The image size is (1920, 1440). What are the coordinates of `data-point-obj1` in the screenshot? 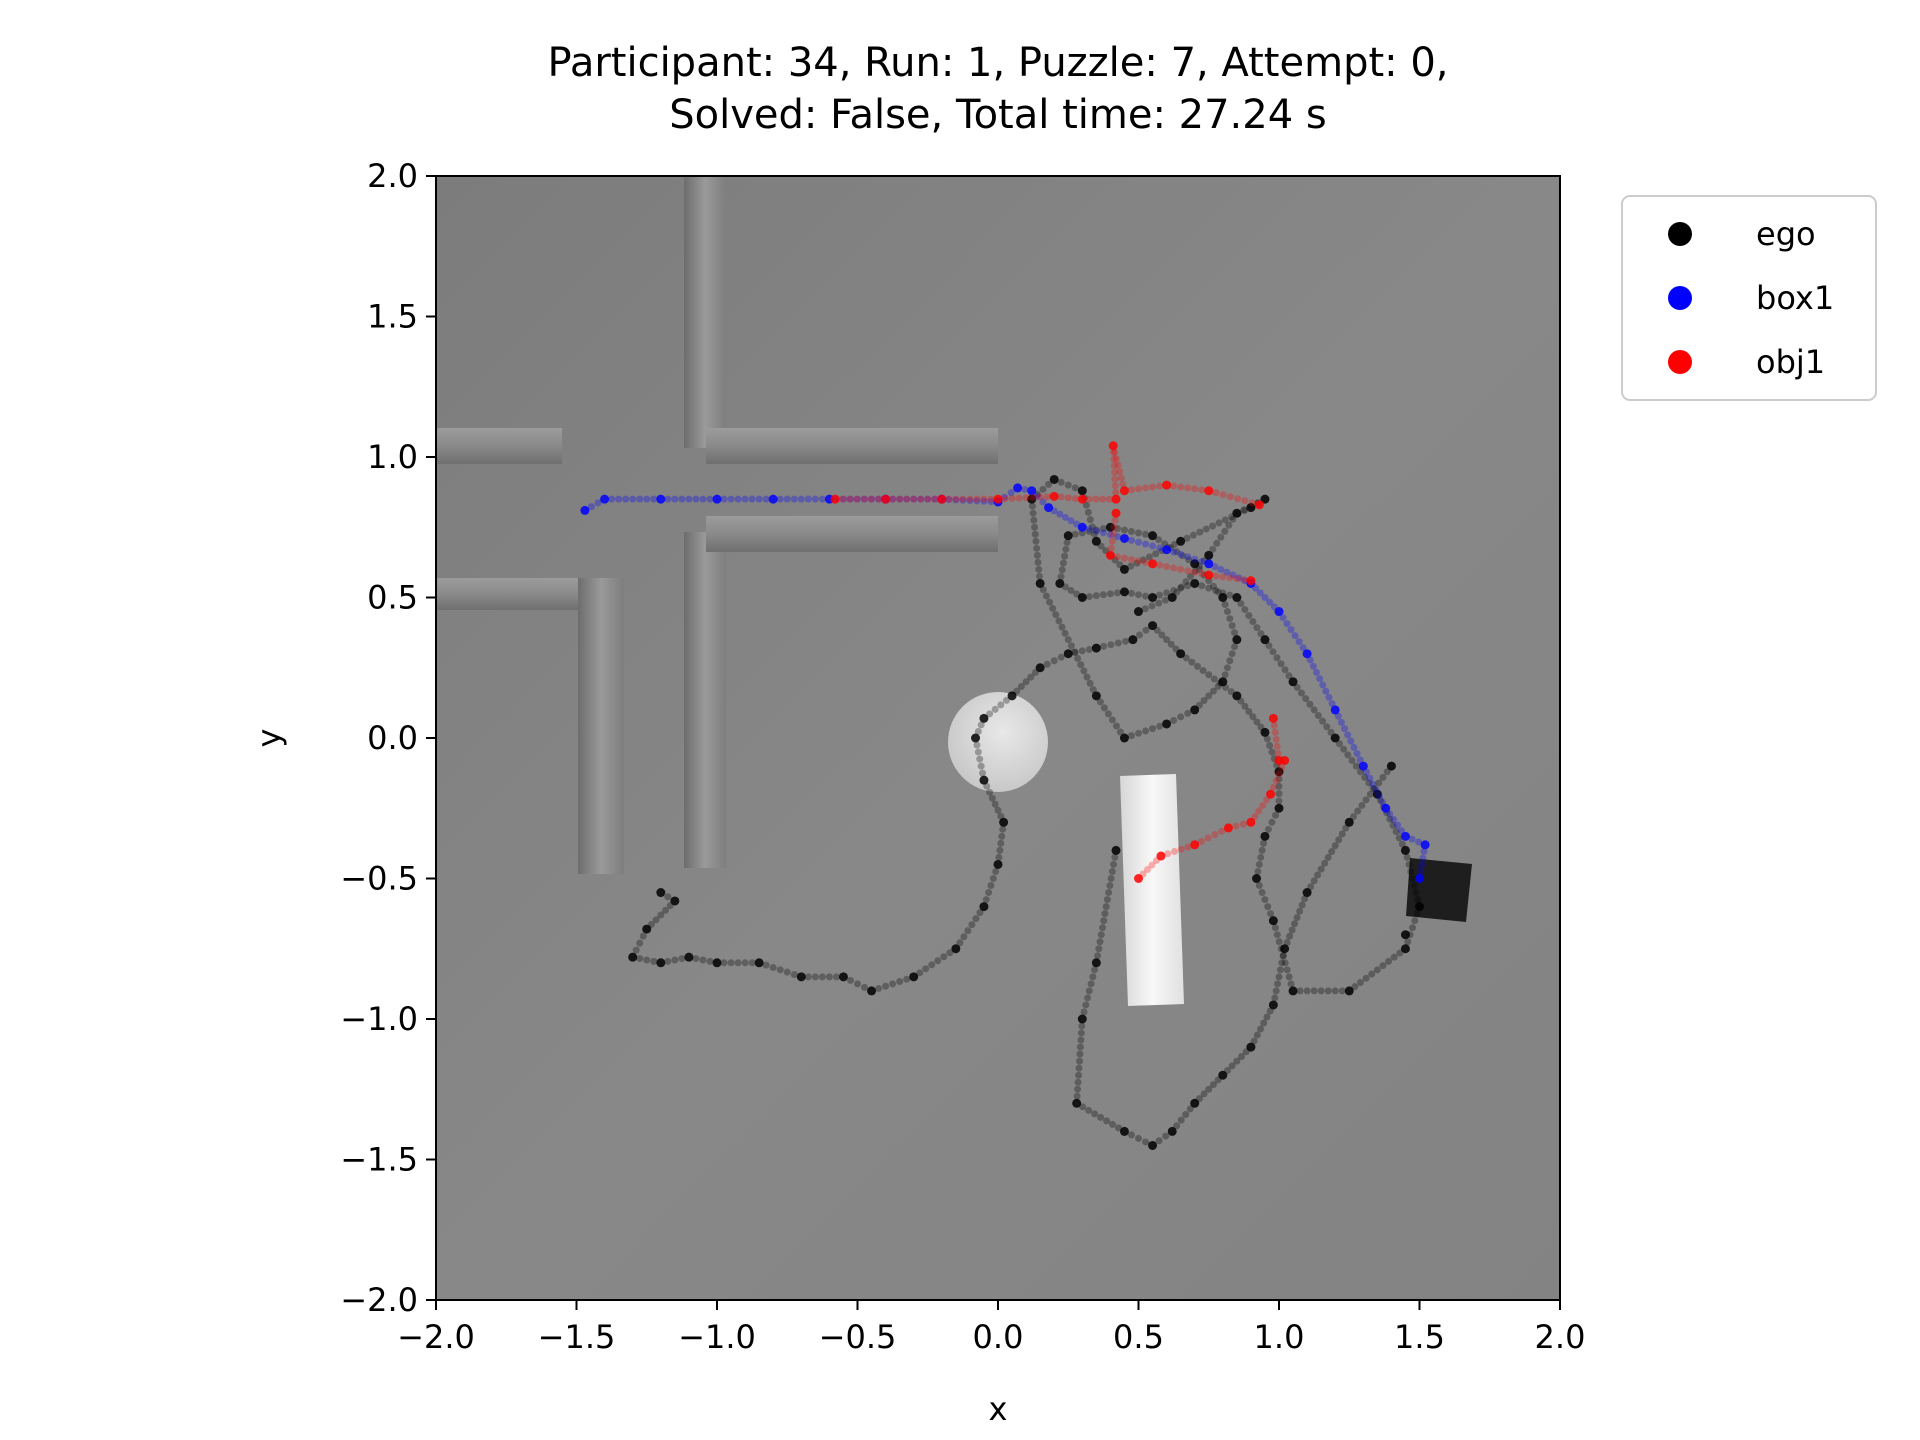 It's located at (1110, 555).